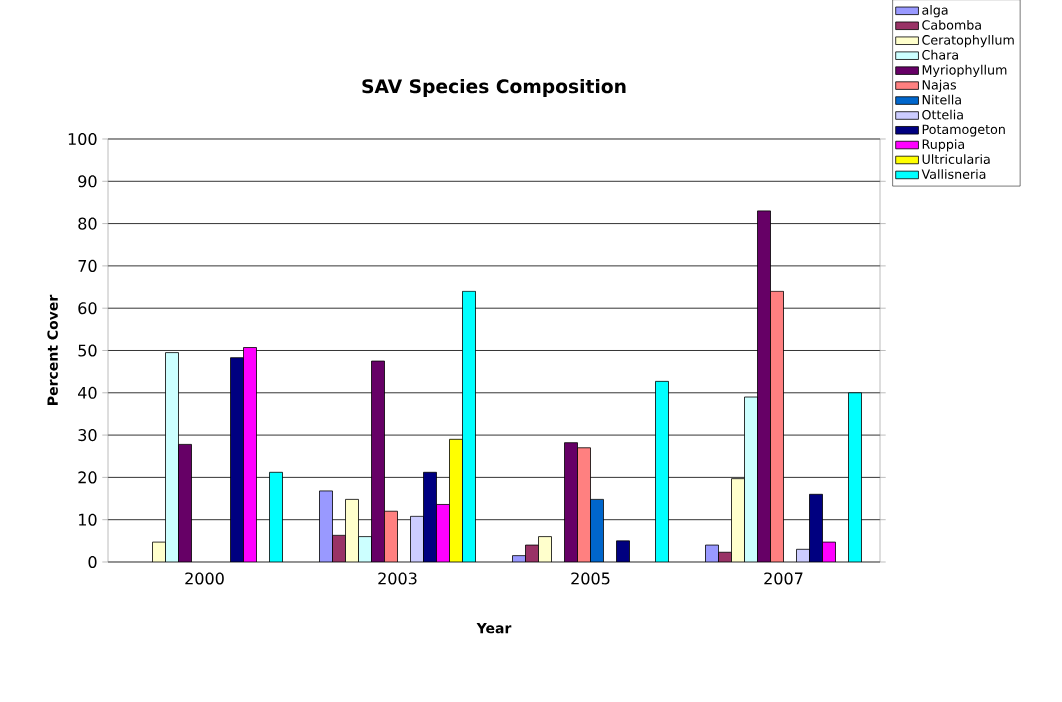  Describe the element at coordinates (87, 223) in the screenshot. I see `y-tick-label: 80` at that location.